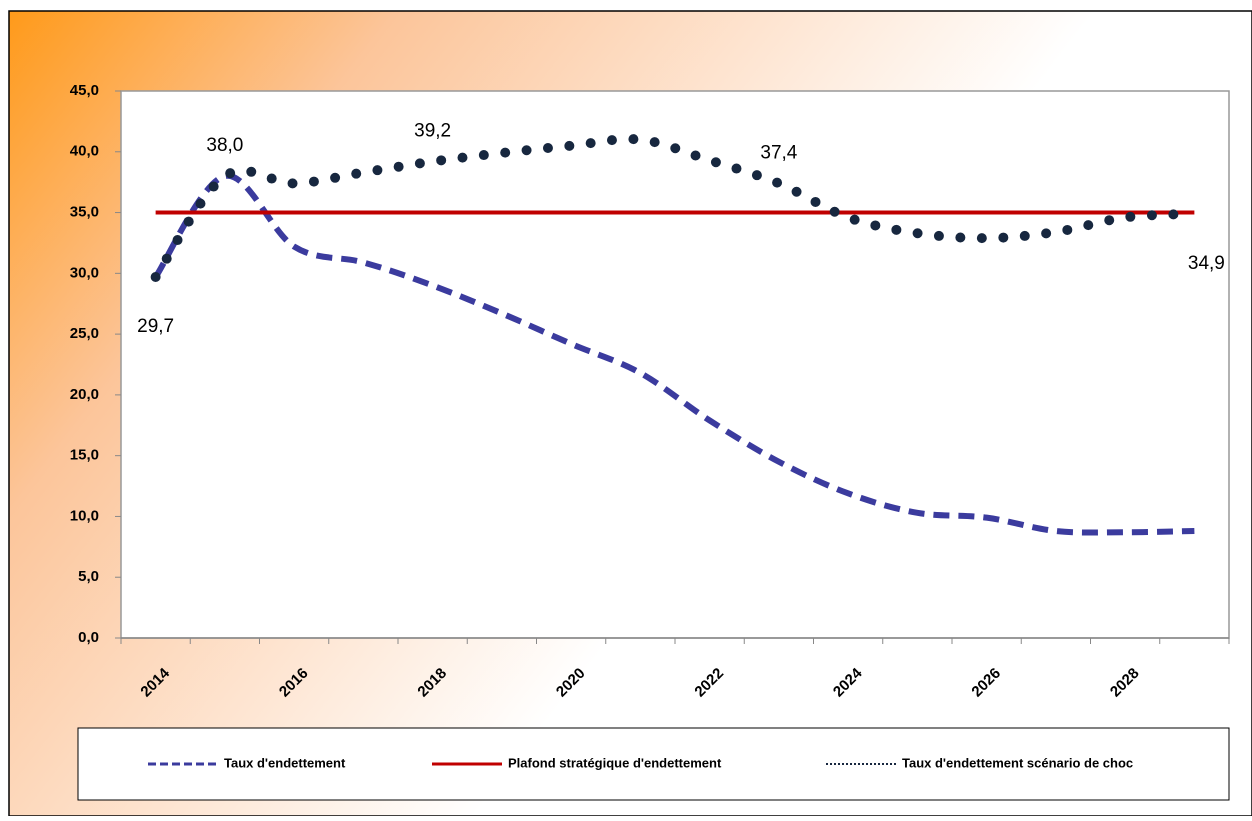  Describe the element at coordinates (84, 455) in the screenshot. I see `y-tick-label: 15,0` at that location.